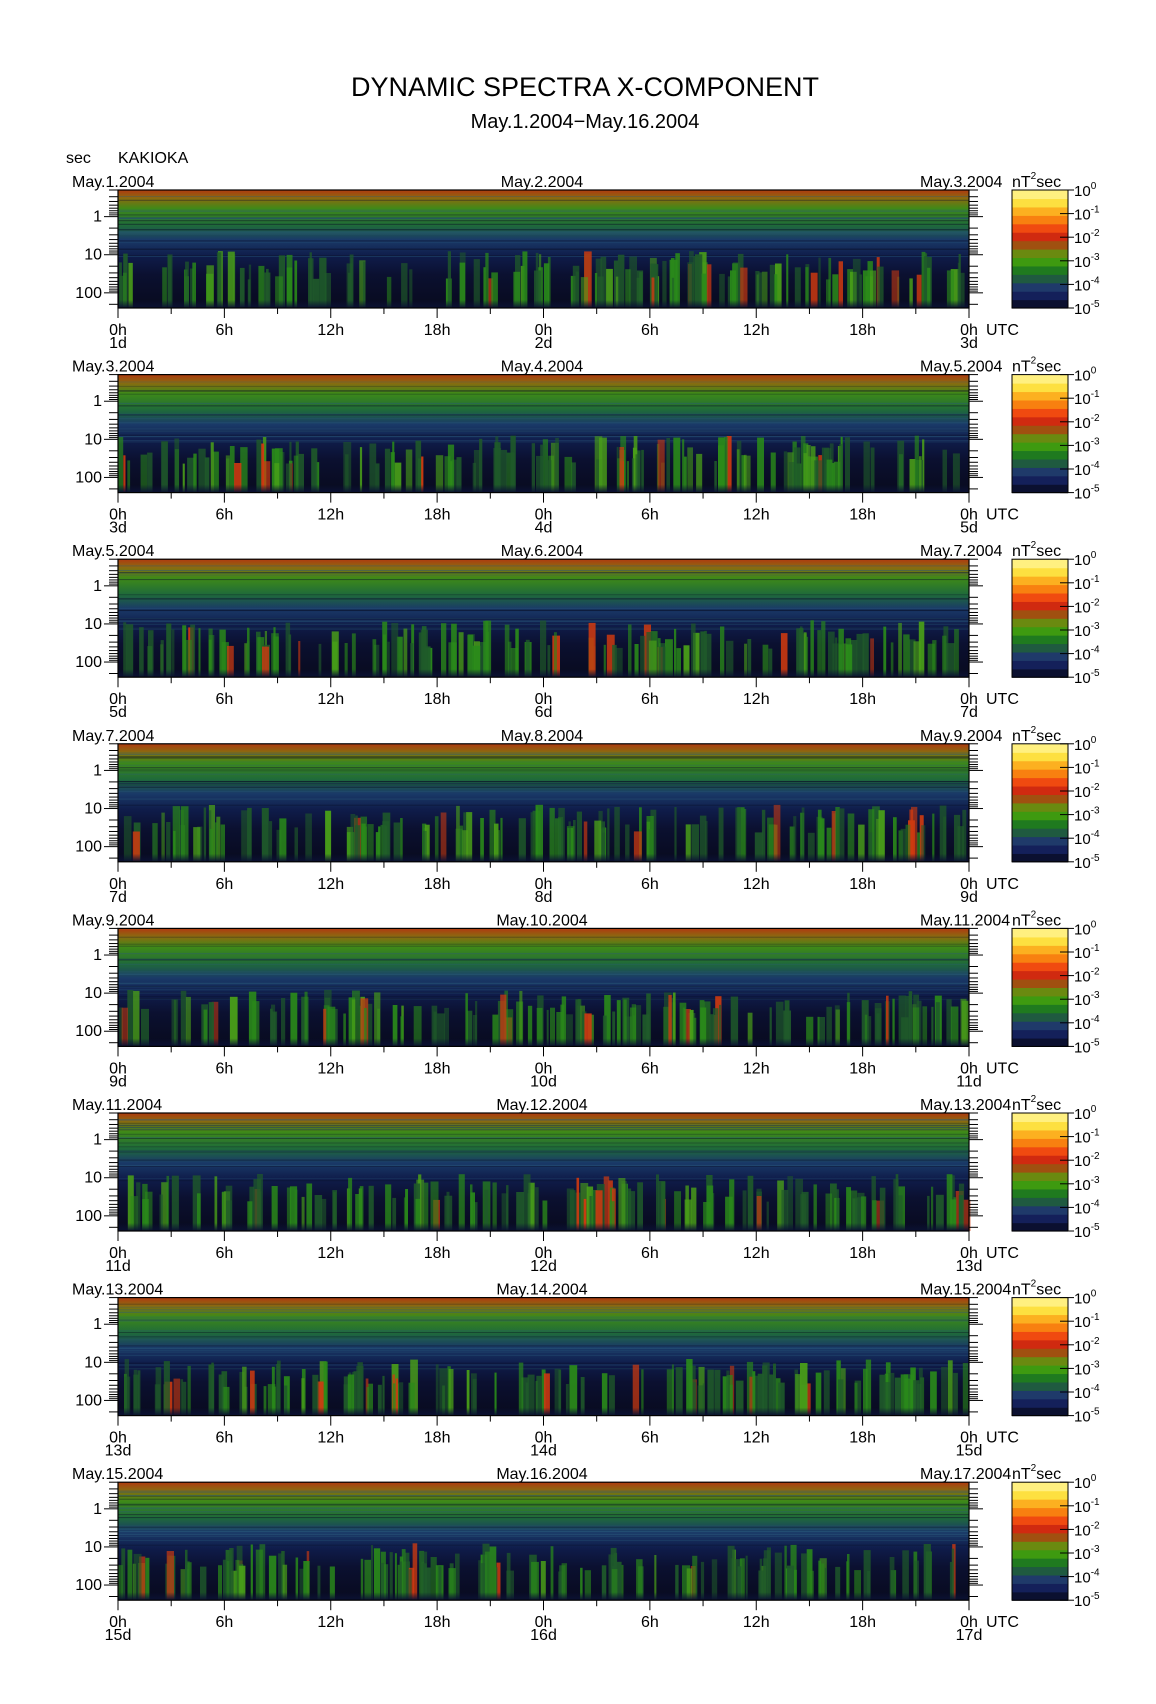 The width and height of the screenshot is (1156, 1704). I want to click on x-tick-label: 12h, so click(330, 1622).